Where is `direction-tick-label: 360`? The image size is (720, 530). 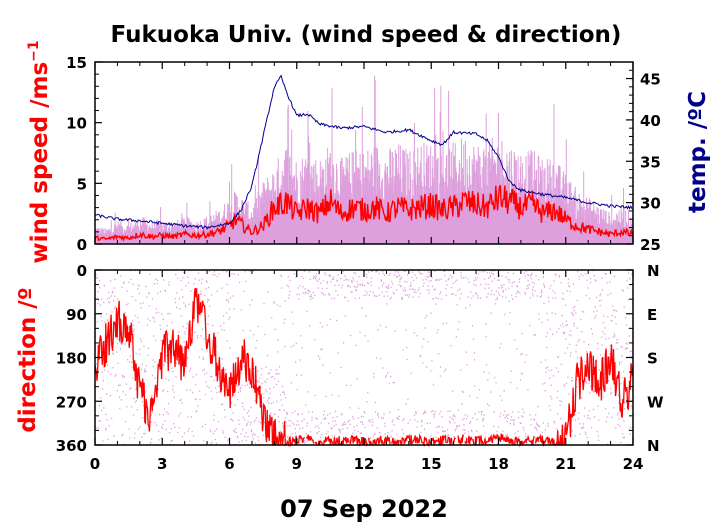
direction-tick-label: 360 is located at coordinates (71, 446).